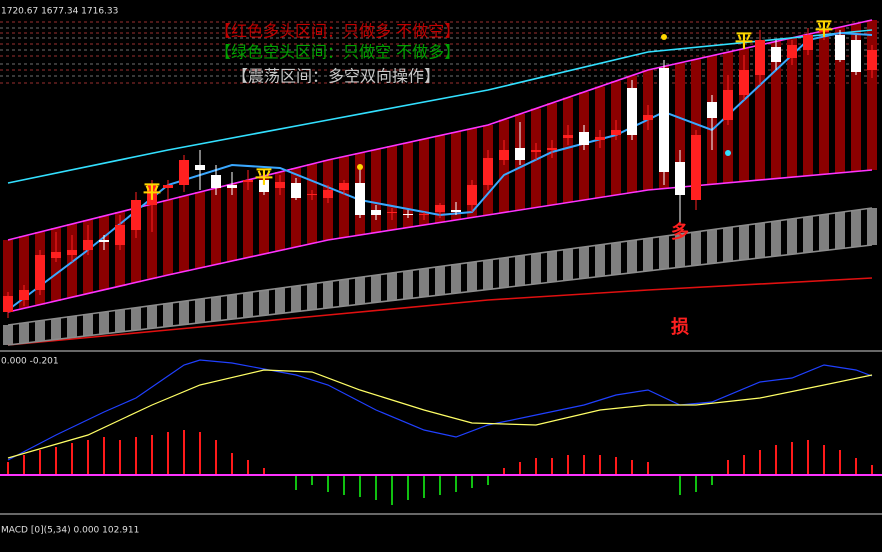 The width and height of the screenshot is (882, 552). Describe the element at coordinates (70, 531) in the screenshot. I see `panel-label: MACD [0](5,34) 0.000 102.911` at that location.